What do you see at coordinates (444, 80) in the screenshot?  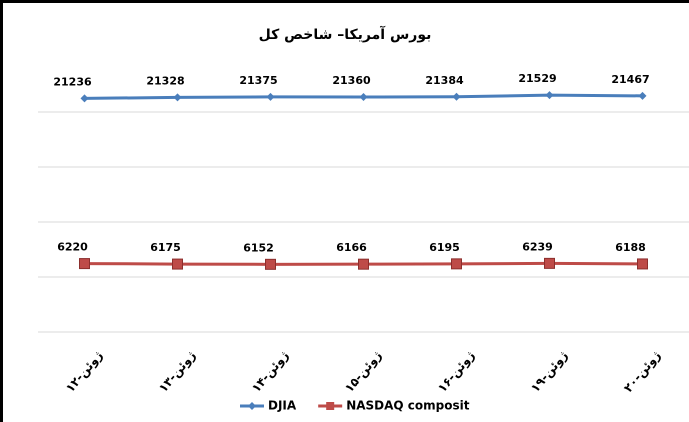 I see `data-label: 21384` at bounding box center [444, 80].